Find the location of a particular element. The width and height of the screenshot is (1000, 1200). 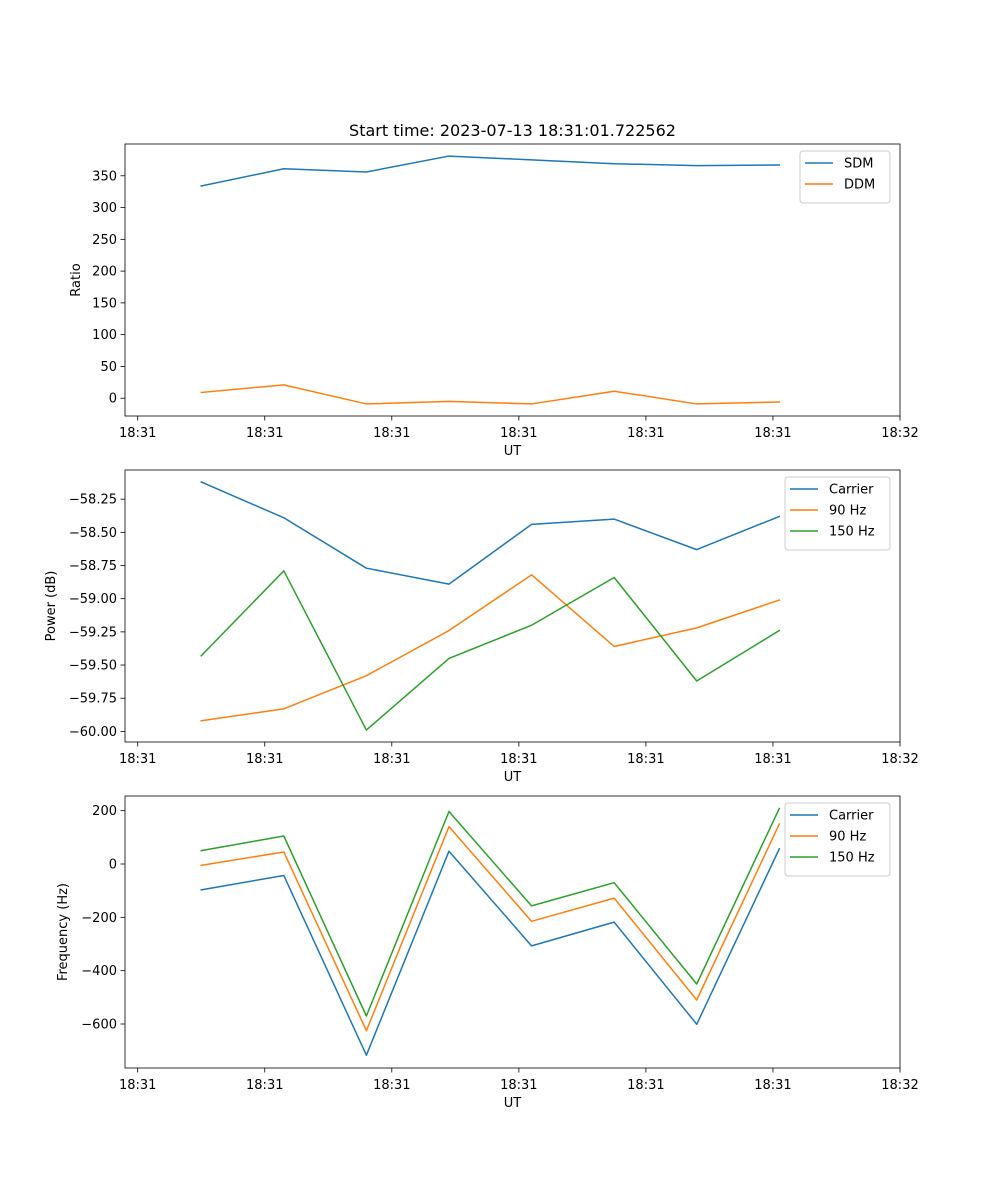

ratio-y-axis-label: Ratio is located at coordinates (76, 279).